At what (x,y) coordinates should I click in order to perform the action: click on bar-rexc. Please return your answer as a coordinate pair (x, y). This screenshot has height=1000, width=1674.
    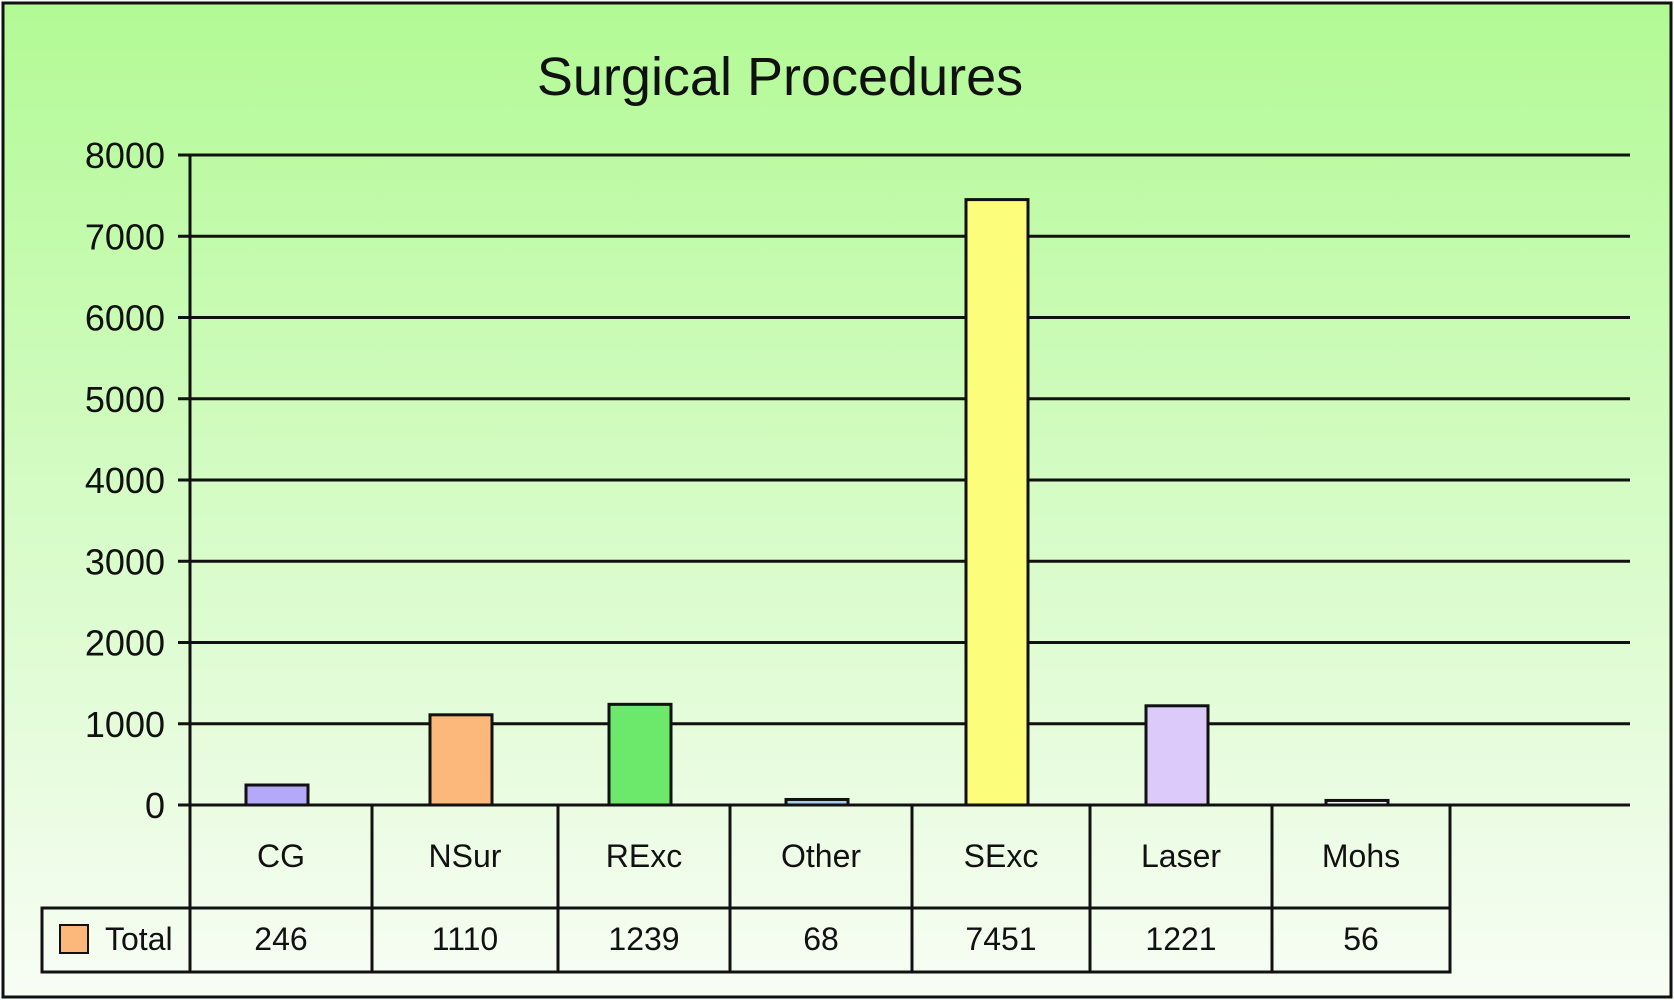
    Looking at the image, I should click on (640, 754).